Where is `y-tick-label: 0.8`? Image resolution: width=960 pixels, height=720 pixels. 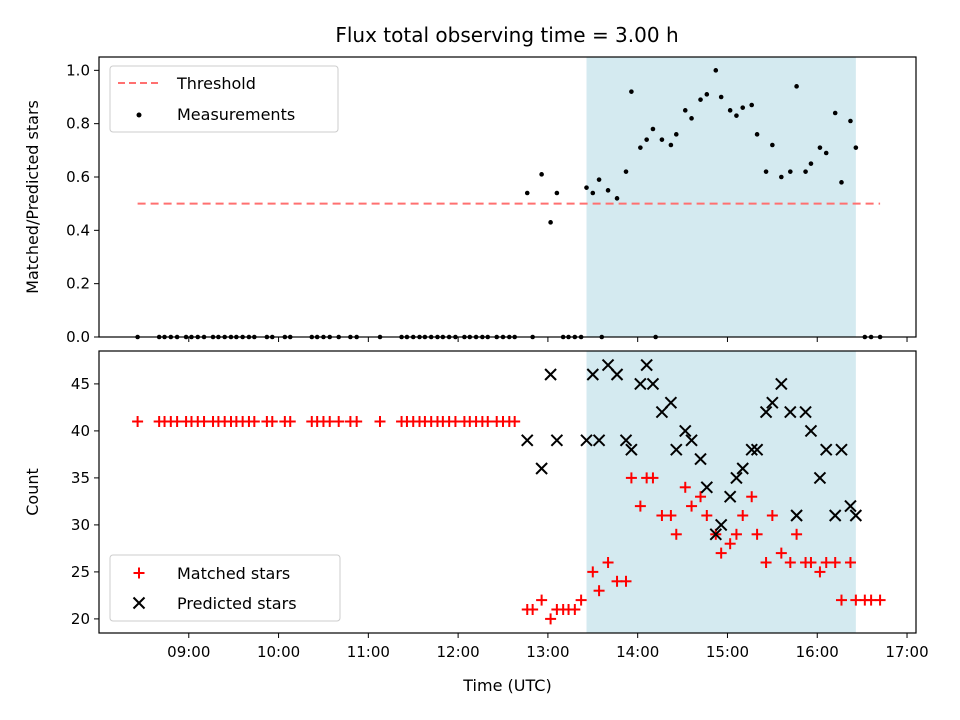 y-tick-label: 0.8 is located at coordinates (78, 124).